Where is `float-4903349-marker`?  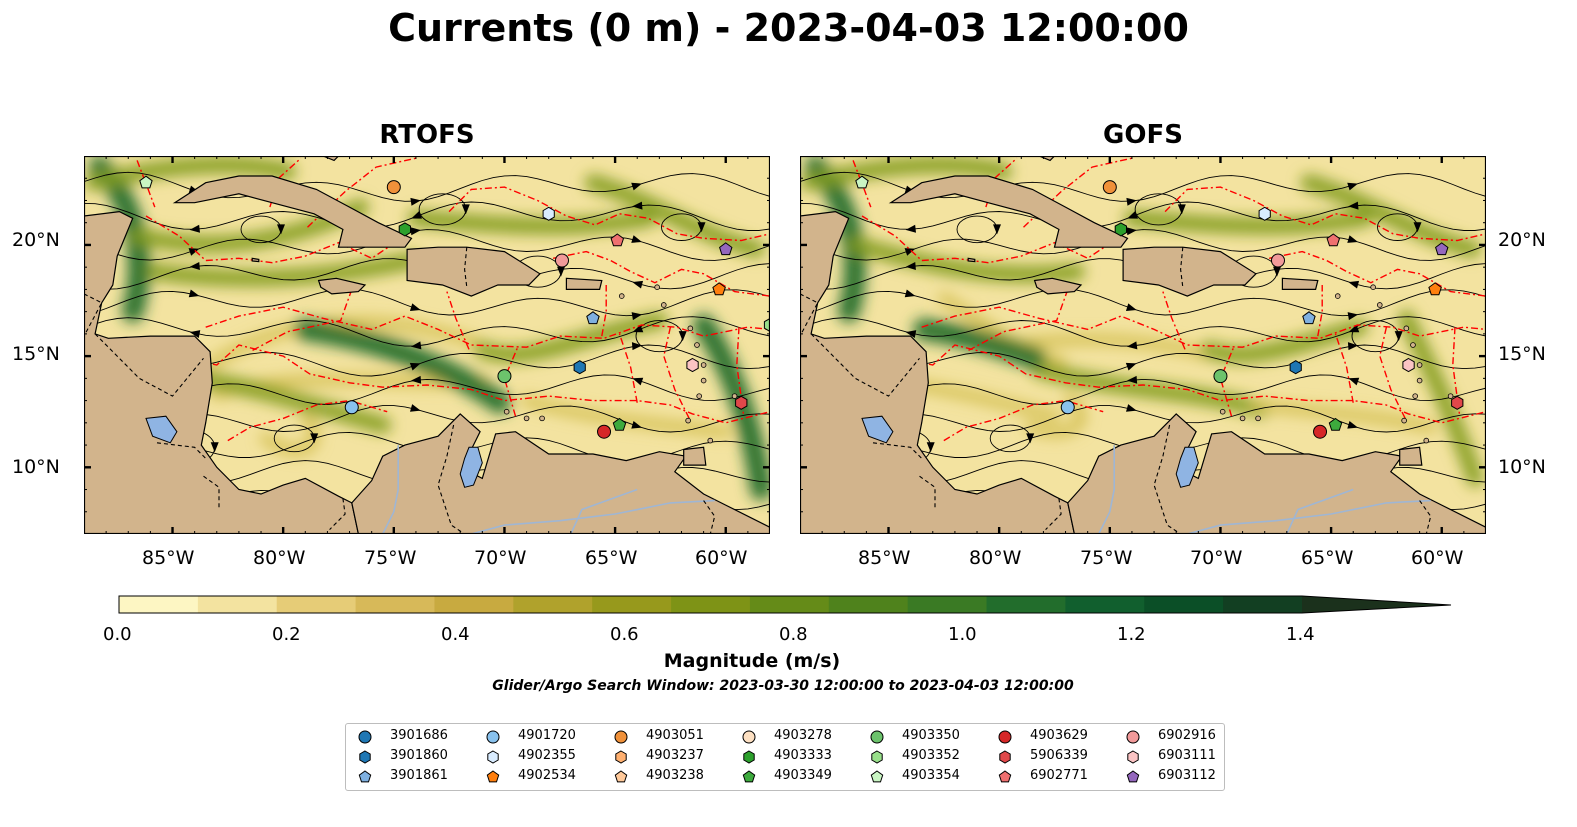 float-4903349-marker is located at coordinates (1335, 424).